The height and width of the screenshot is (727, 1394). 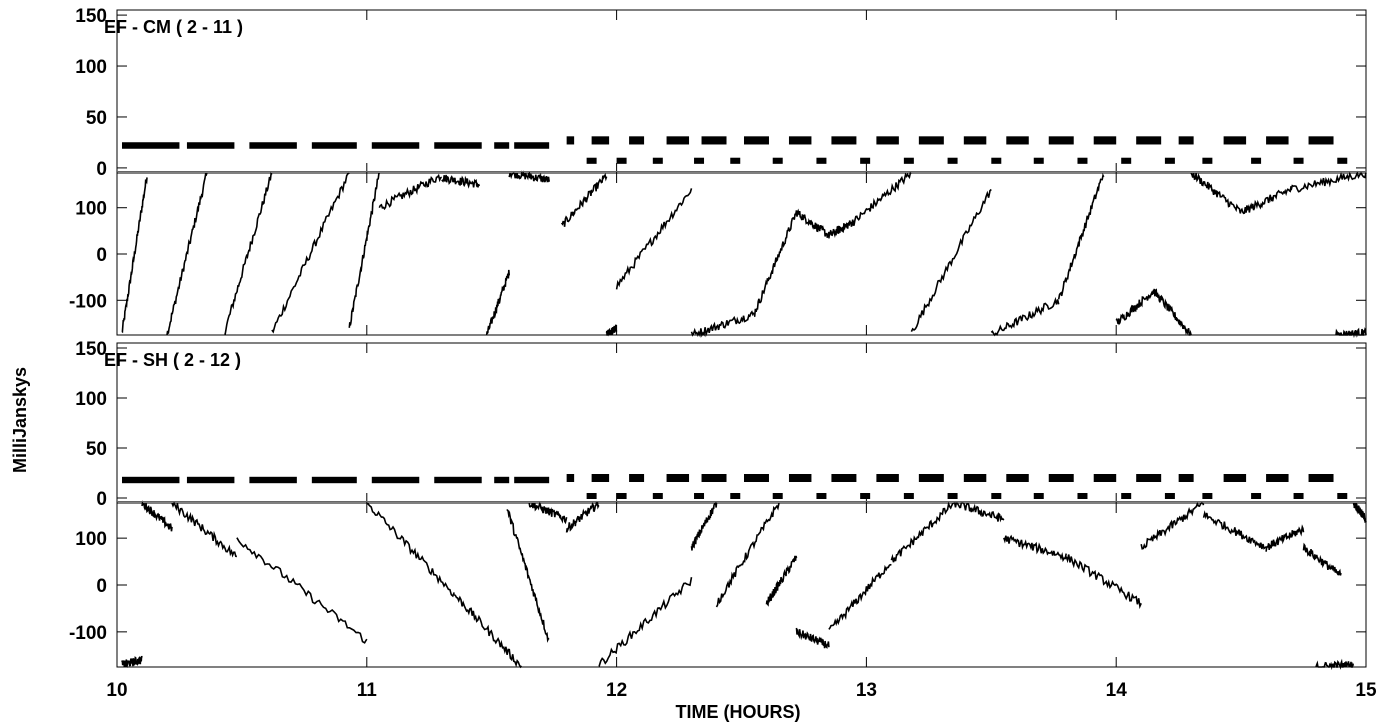 I want to click on x-tick-label: 11, so click(x=367, y=690).